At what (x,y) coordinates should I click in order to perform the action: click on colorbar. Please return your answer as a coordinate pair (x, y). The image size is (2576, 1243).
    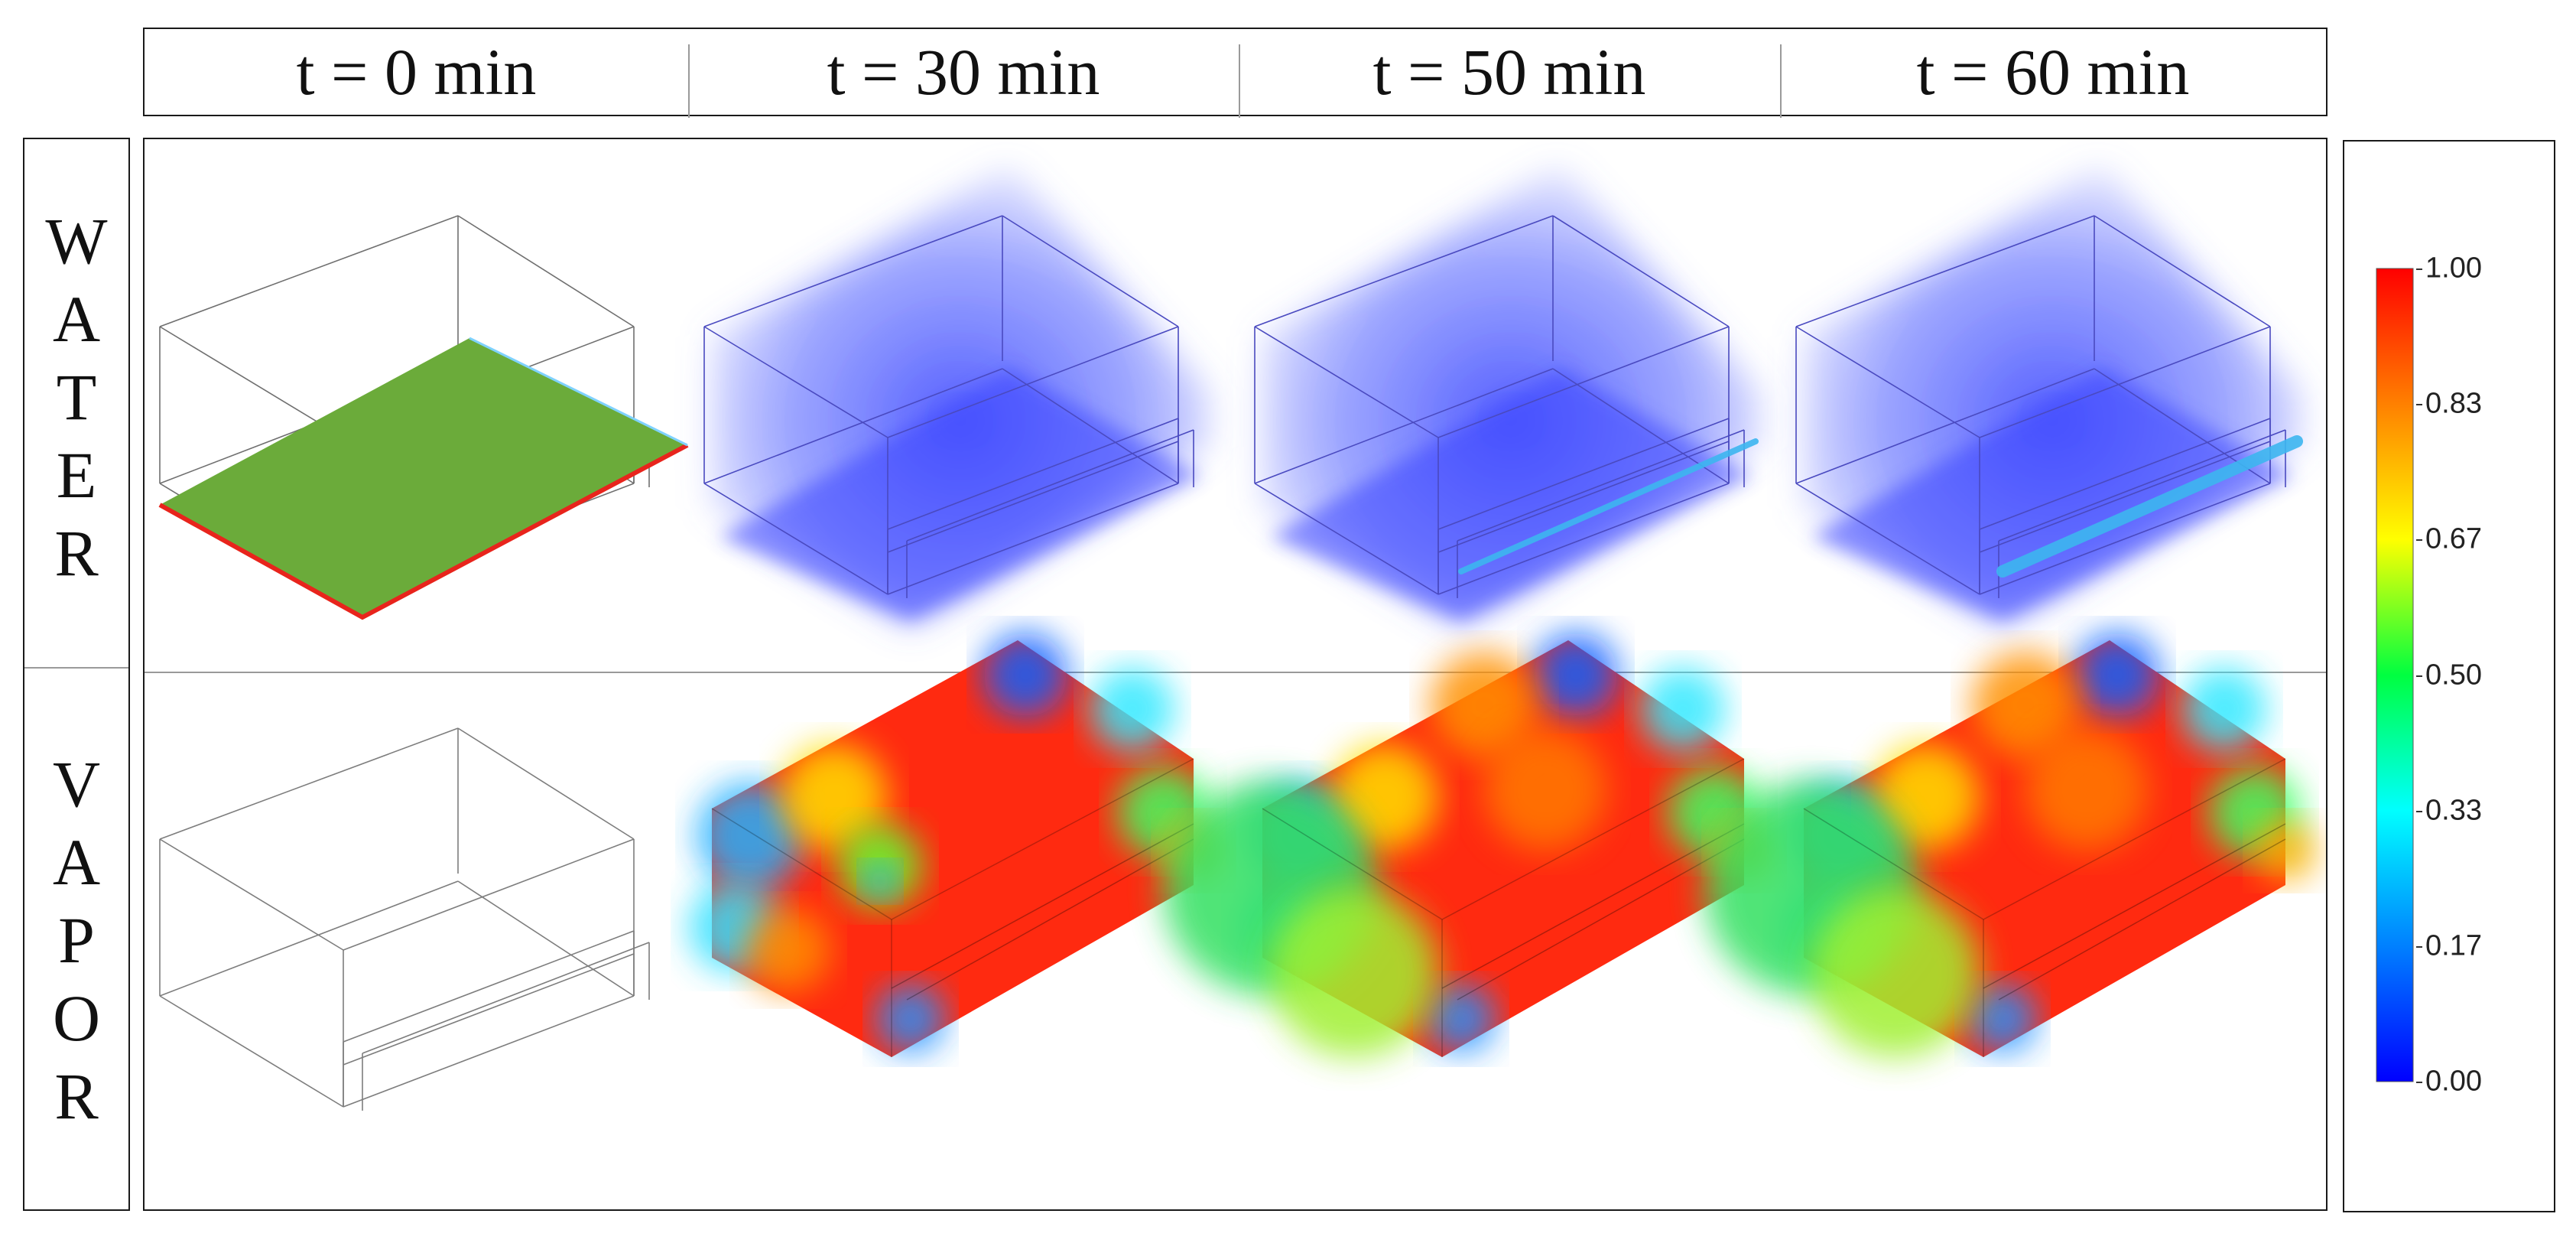
    Looking at the image, I should click on (2395, 675).